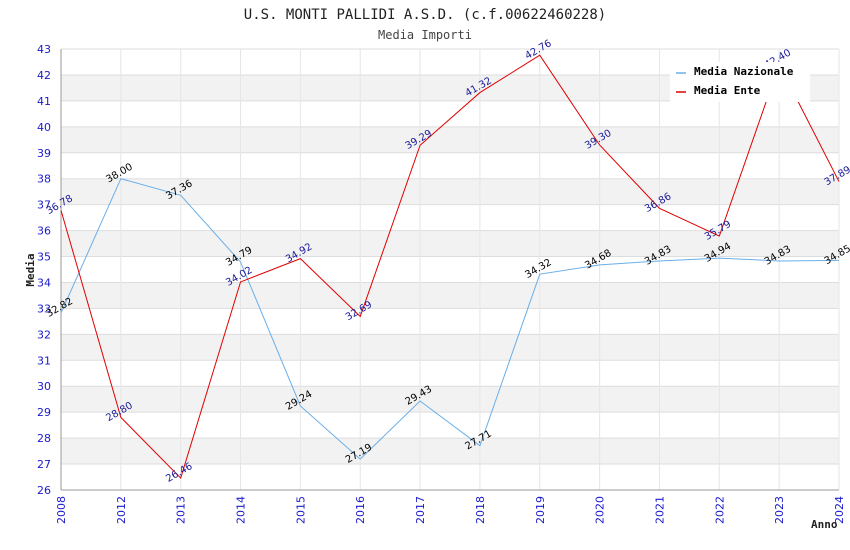 This screenshot has height=550, width=850. Describe the element at coordinates (241, 510) in the screenshot. I see `x-tick-label: 2014` at that location.